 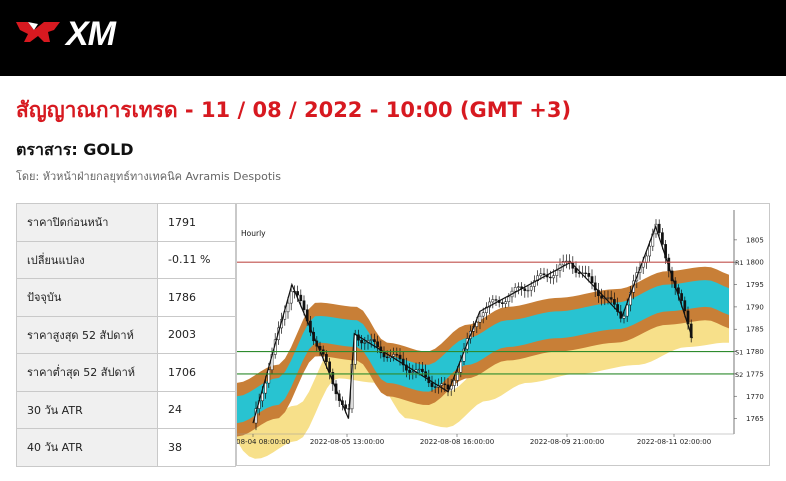 What do you see at coordinates (567, 442) in the screenshot?
I see `x-tick-label: 2022-08-09 21:00:00` at bounding box center [567, 442].